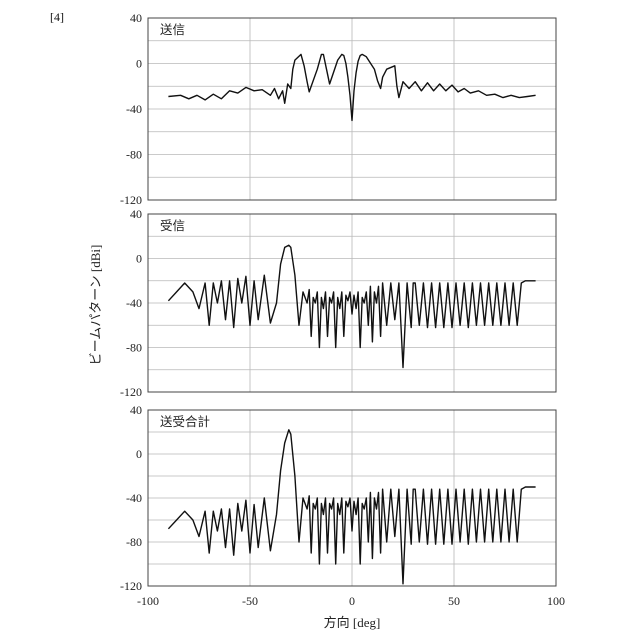 This screenshot has width=640, height=640. I want to click on x-tick-label: 0, so click(352, 601).